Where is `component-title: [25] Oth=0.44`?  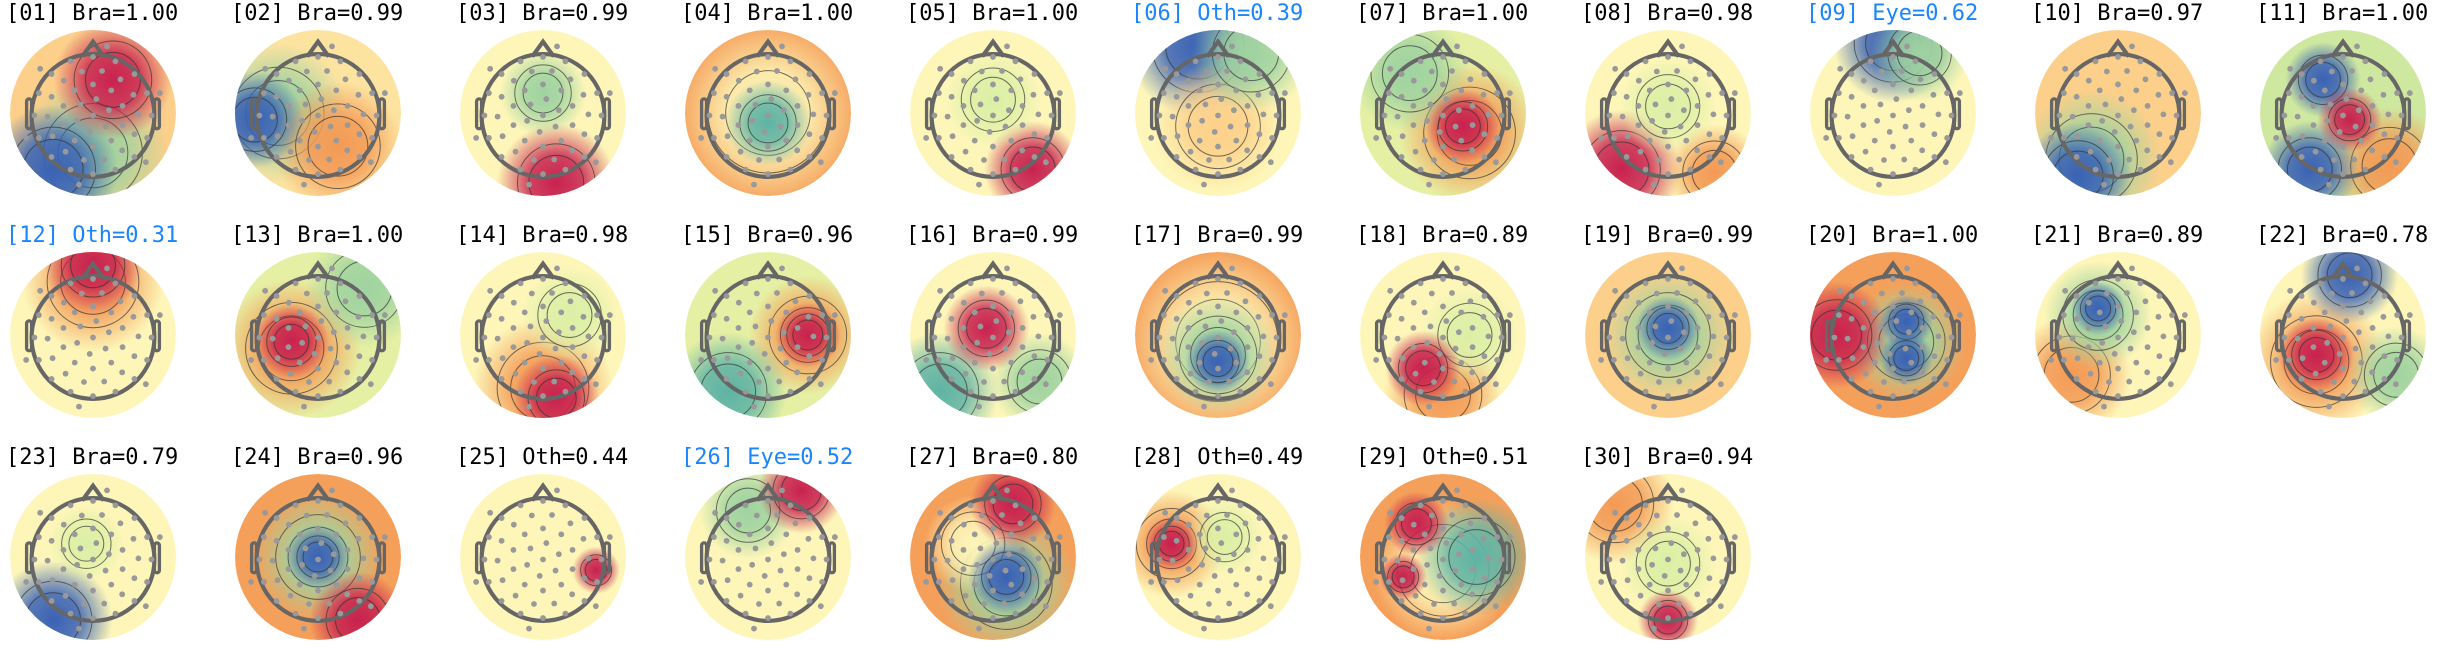 component-title: [25] Oth=0.44 is located at coordinates (542, 457).